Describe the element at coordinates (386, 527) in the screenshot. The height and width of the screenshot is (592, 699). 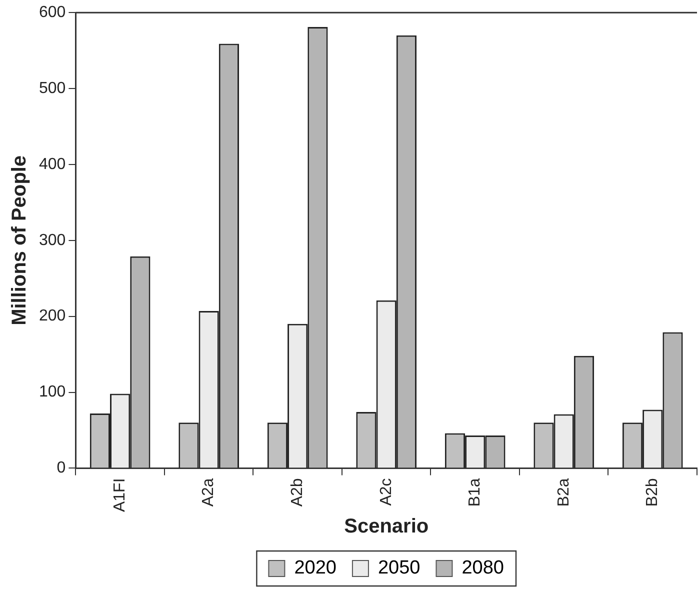
I see `x-axis-title: Scenario` at that location.